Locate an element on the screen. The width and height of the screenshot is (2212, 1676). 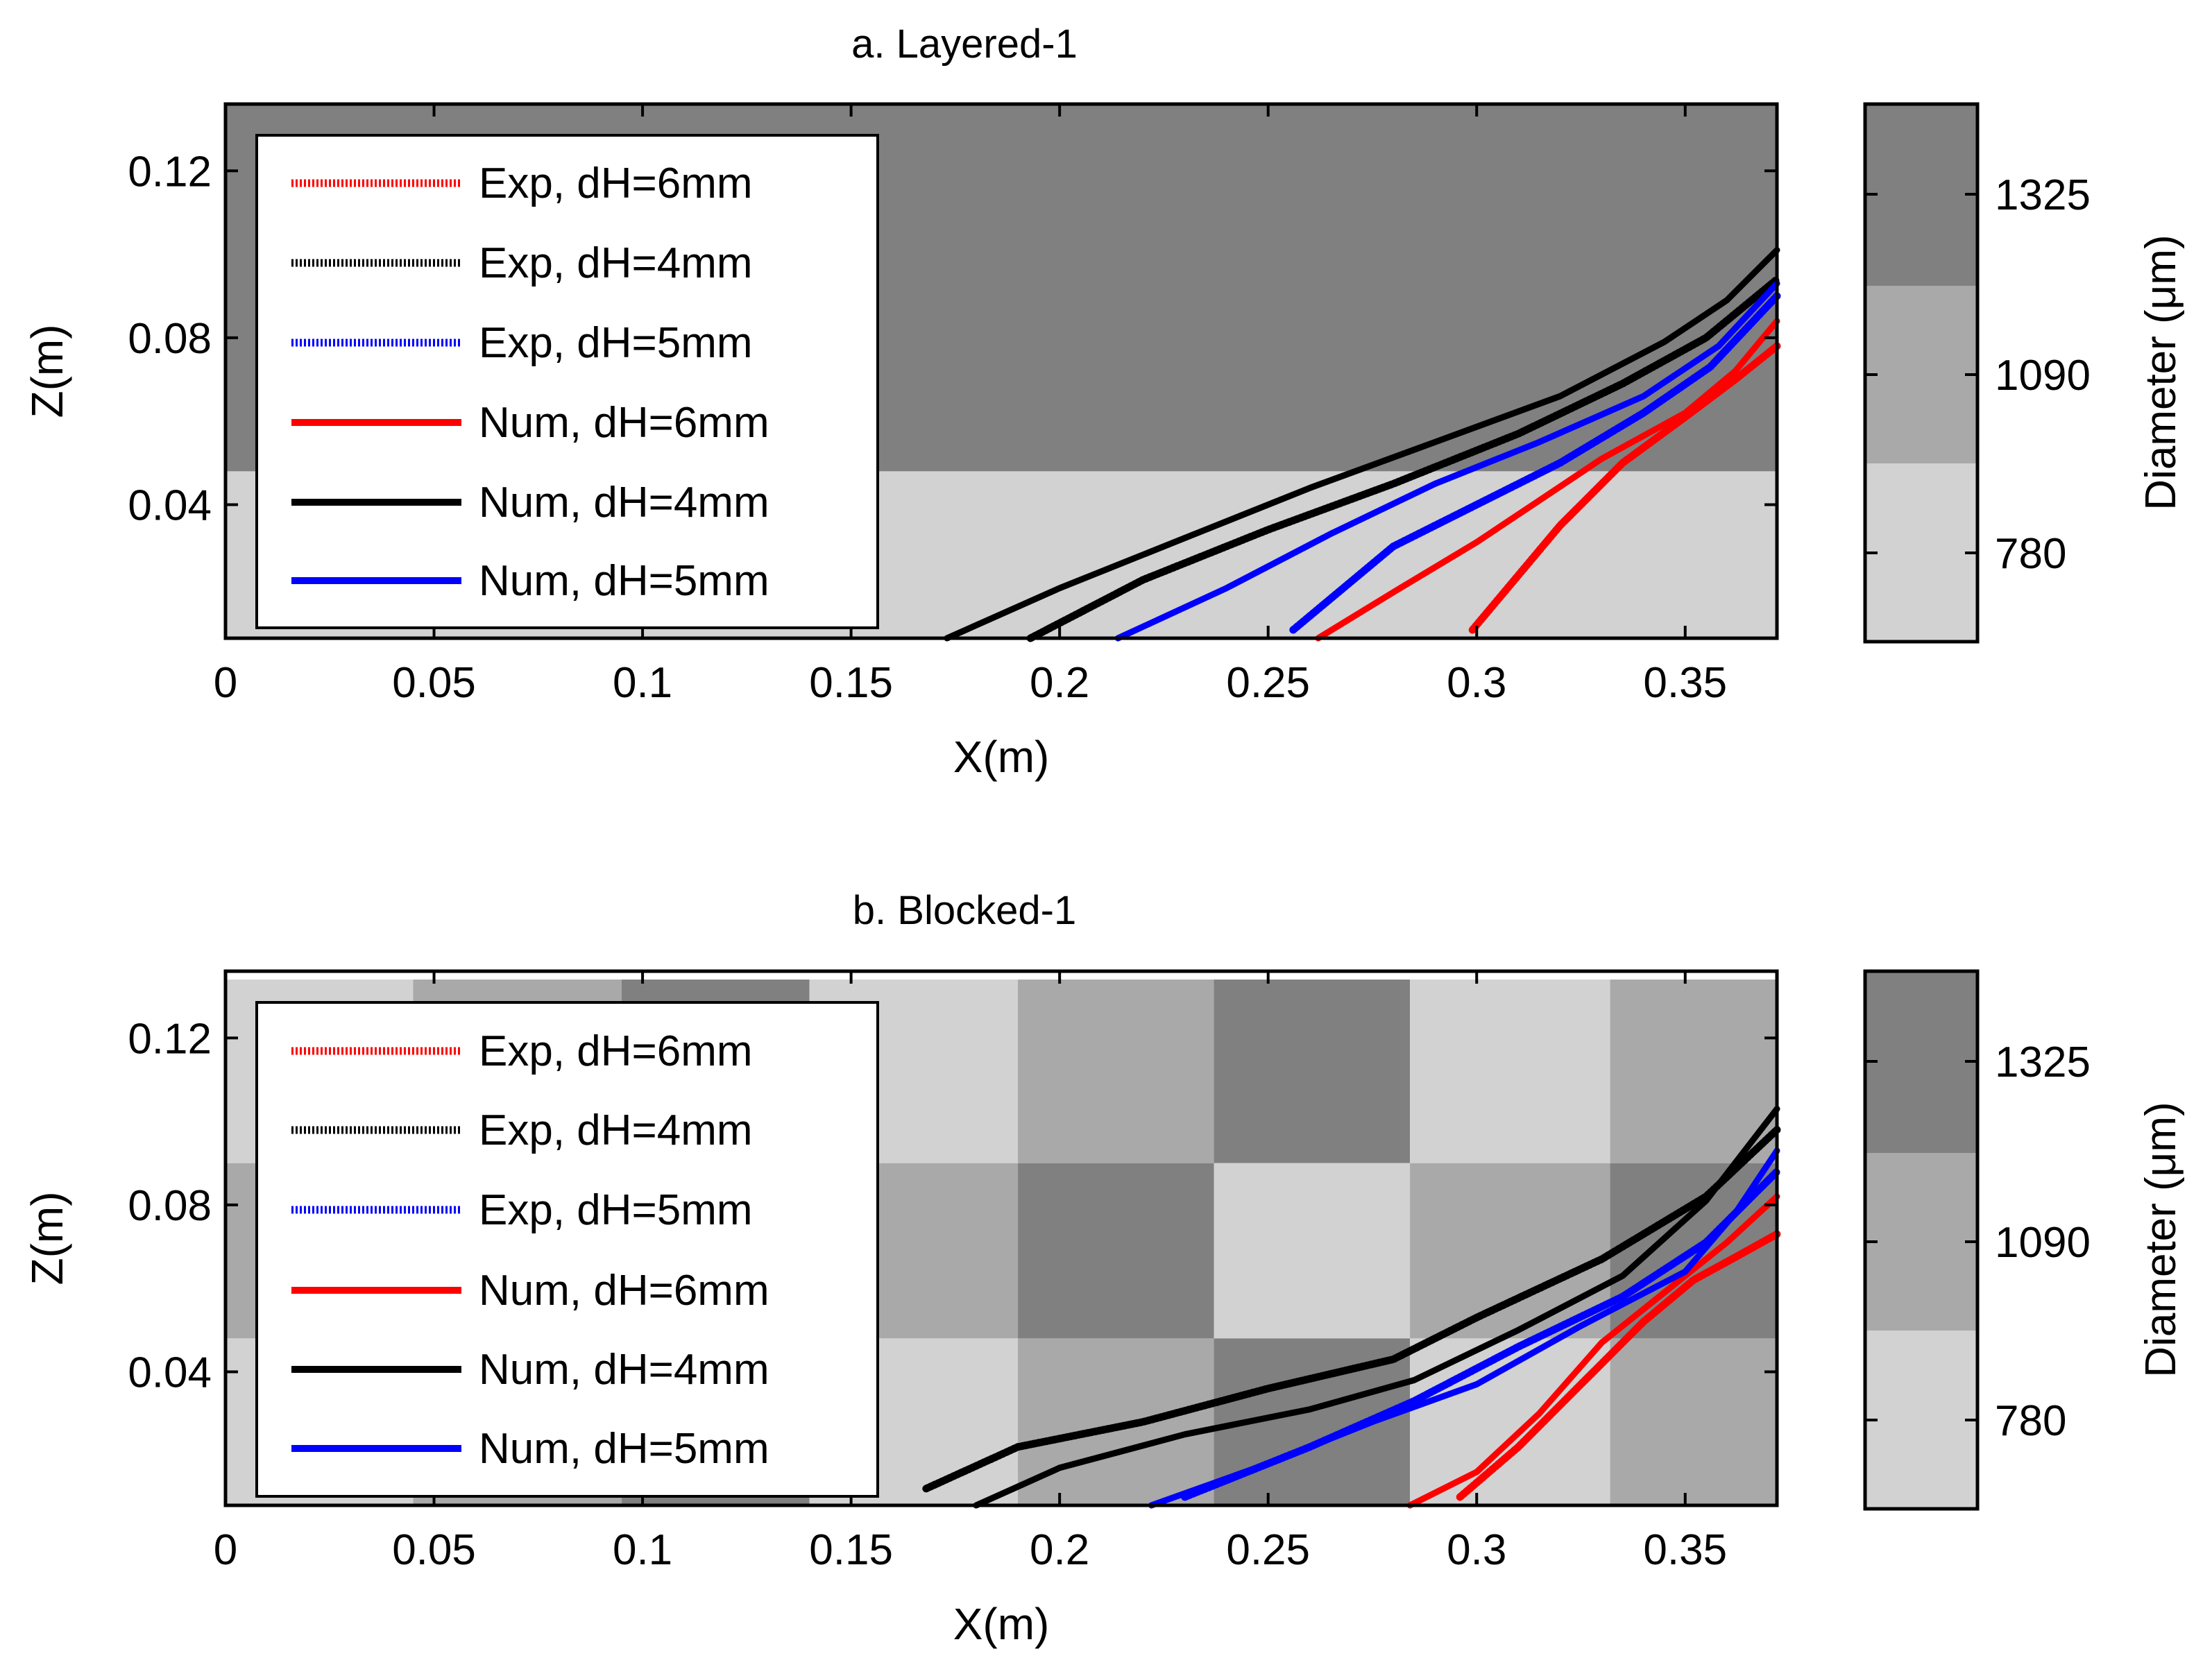
panel-title: a. Layered-1 is located at coordinates (964, 44).